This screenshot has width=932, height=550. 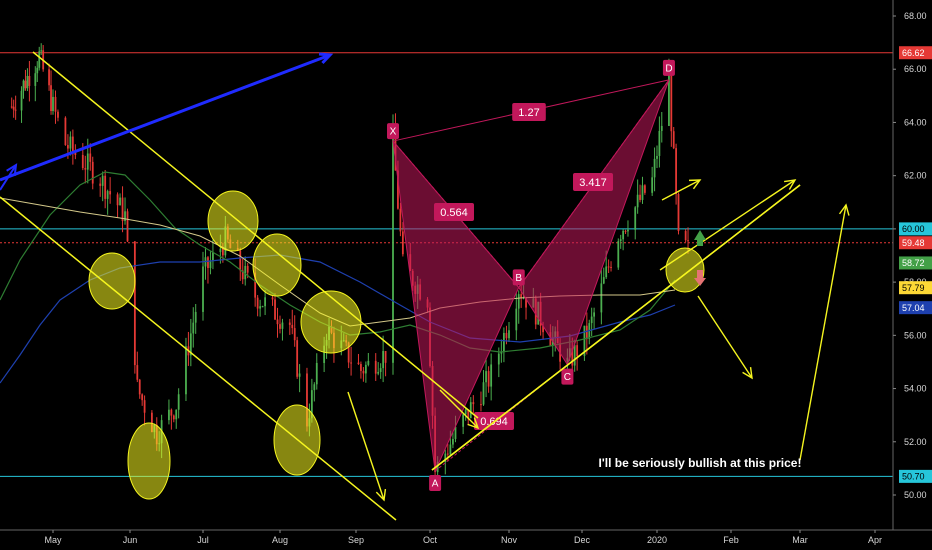 I want to click on pattern-ratio-label: 3.417, so click(x=593, y=183).